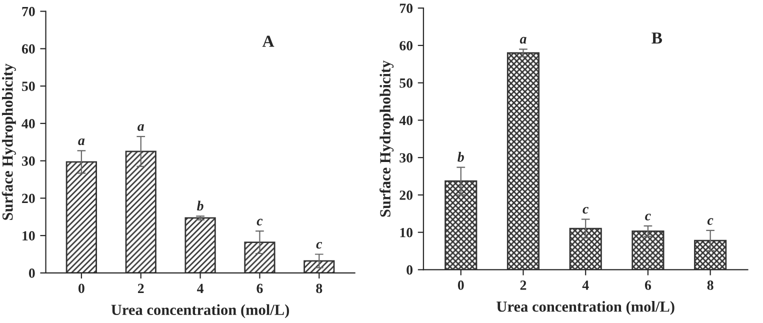 The width and height of the screenshot is (763, 323). I want to click on text: B, so click(657, 38).